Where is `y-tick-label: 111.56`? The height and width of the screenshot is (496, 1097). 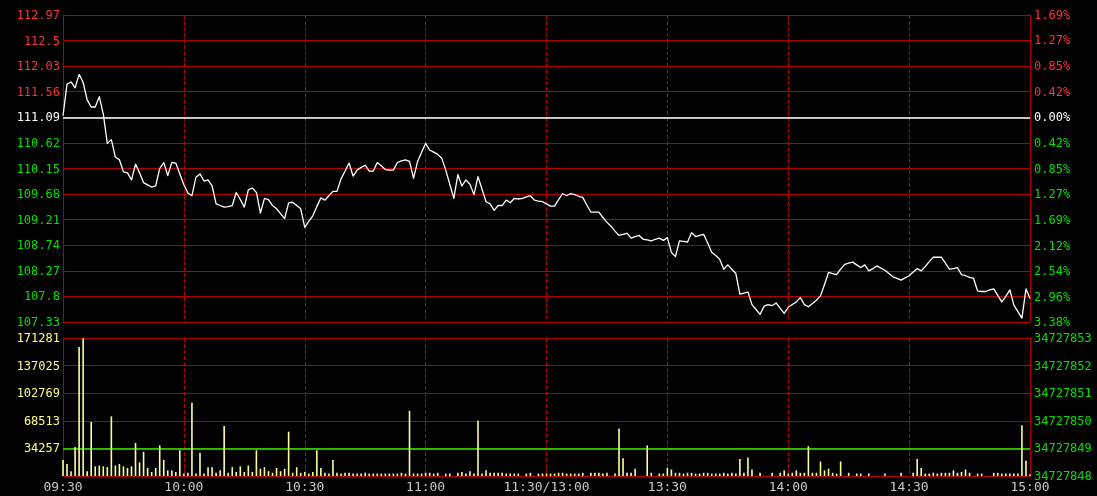 y-tick-label: 111.56 is located at coordinates (38, 91).